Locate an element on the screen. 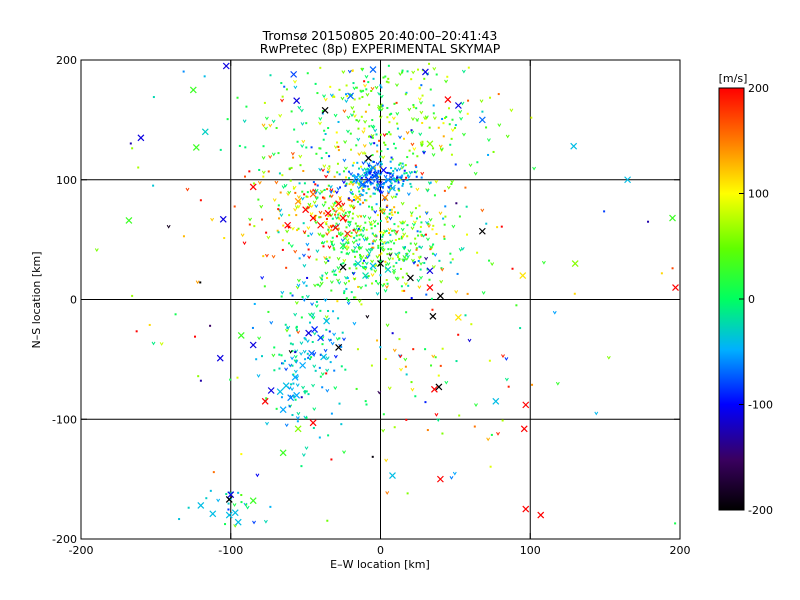 The width and height of the screenshot is (800, 600). colorbar-tick-label: -100 is located at coordinates (760, 405).